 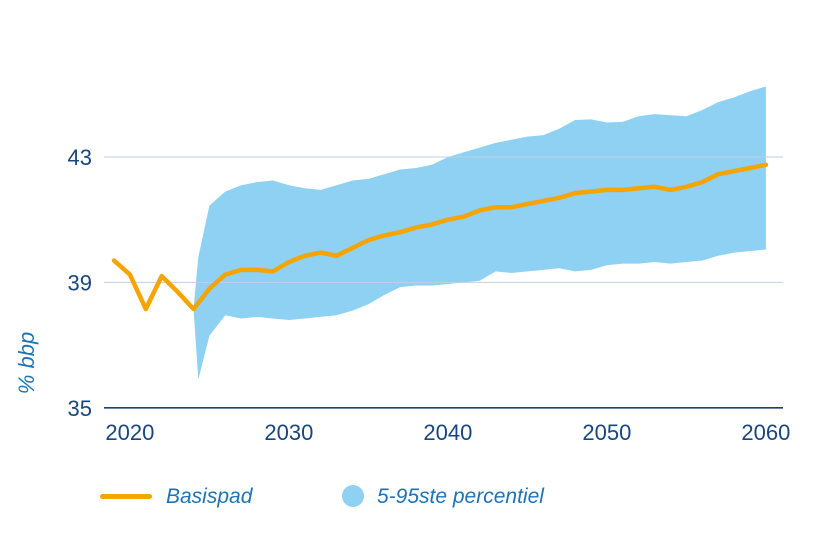 I want to click on x-tick-2050: 2050, so click(x=606, y=432).